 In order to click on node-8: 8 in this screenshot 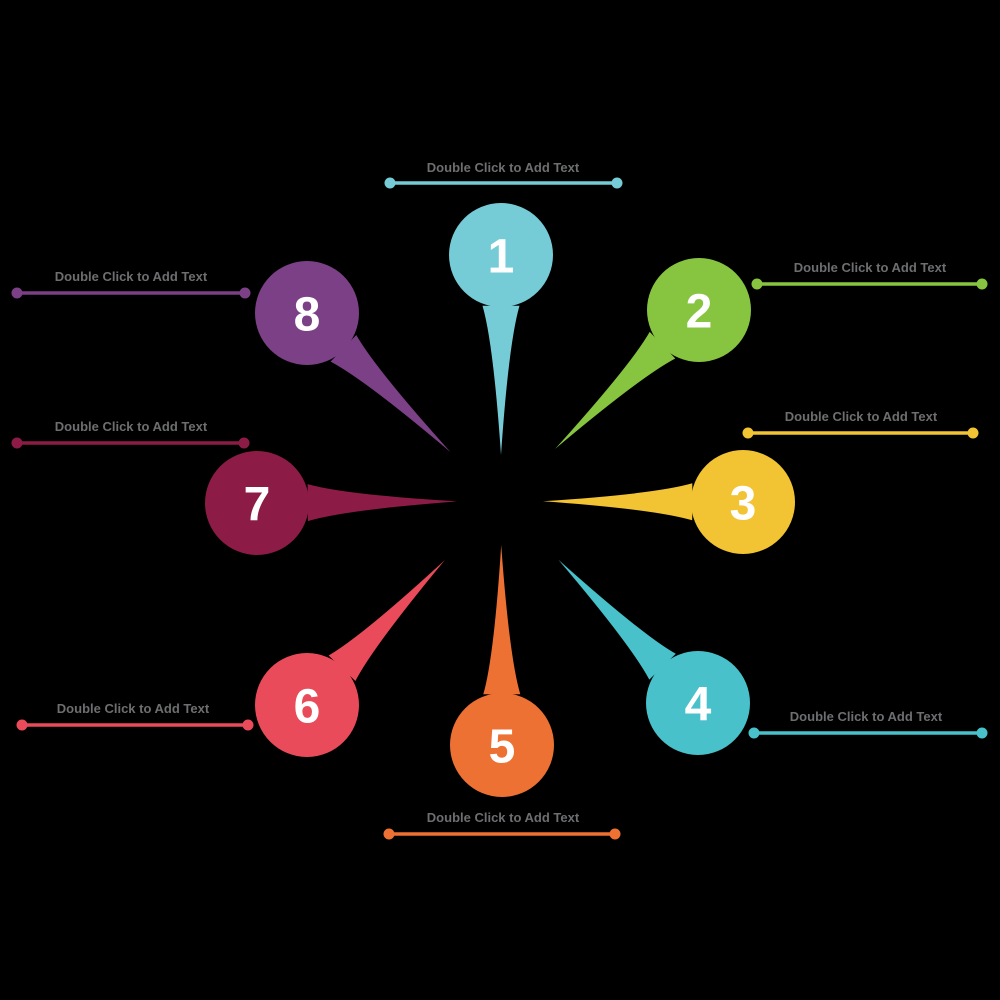, I will do `click(307, 313)`.